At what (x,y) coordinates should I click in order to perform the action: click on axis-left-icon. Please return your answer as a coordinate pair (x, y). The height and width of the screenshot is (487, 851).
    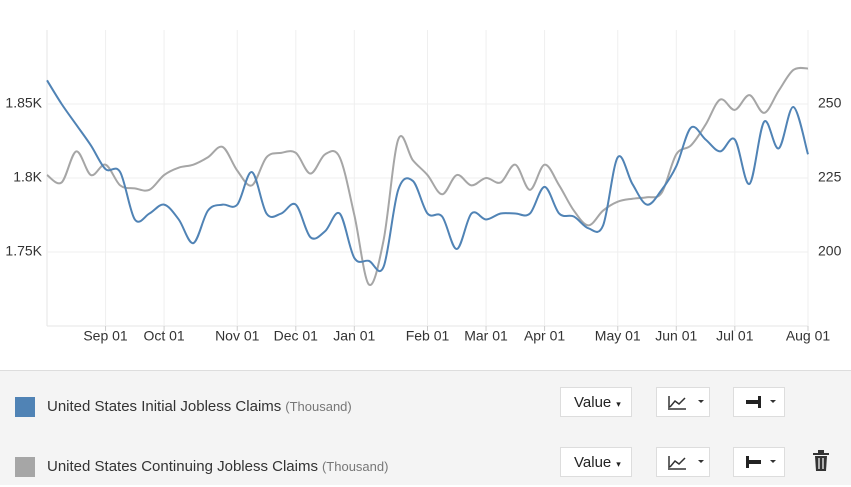
    Looking at the image, I should click on (761, 462).